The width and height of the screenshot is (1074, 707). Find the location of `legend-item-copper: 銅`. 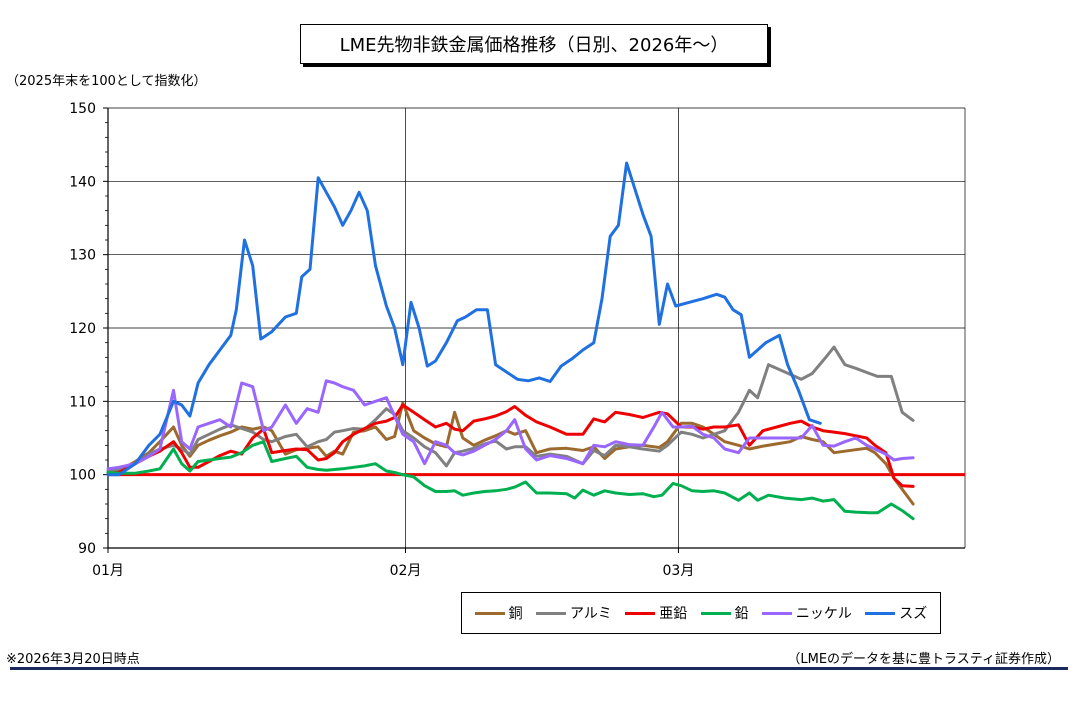

legend-item-copper: 銅 is located at coordinates (498, 613).